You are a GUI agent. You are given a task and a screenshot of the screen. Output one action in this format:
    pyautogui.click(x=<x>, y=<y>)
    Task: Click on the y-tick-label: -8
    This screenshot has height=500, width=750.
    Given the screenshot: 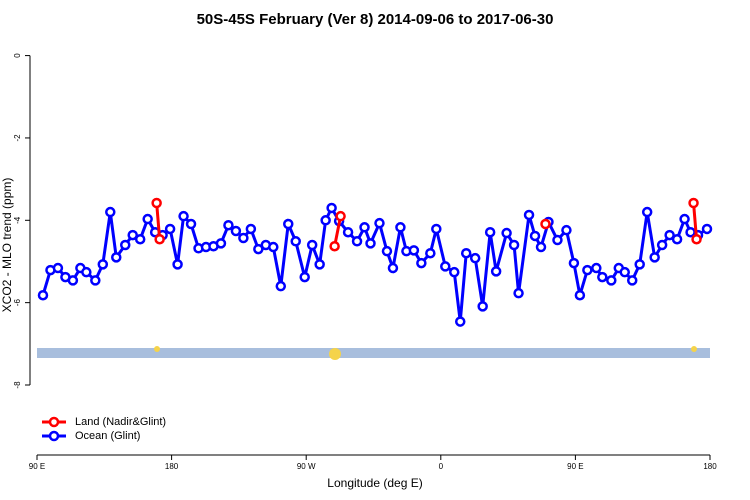 What is the action you would take?
    pyautogui.click(x=17, y=385)
    